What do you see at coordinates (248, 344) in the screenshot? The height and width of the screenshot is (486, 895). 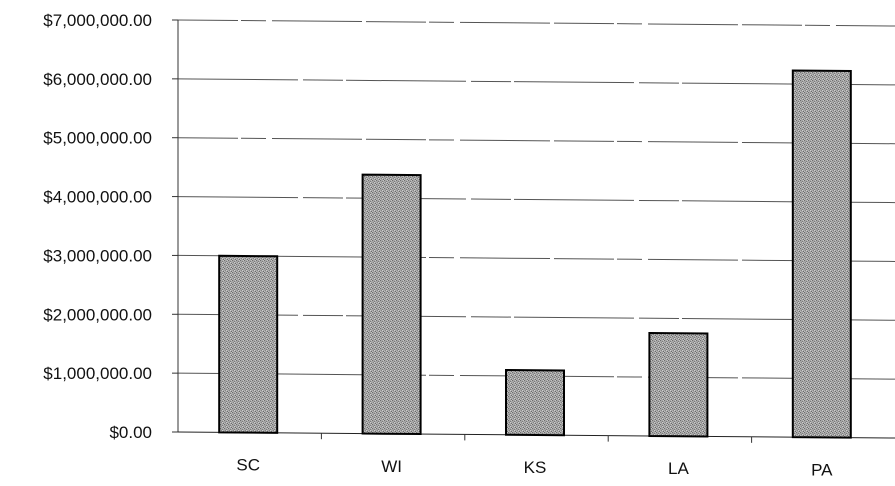 I see `bar-sc` at bounding box center [248, 344].